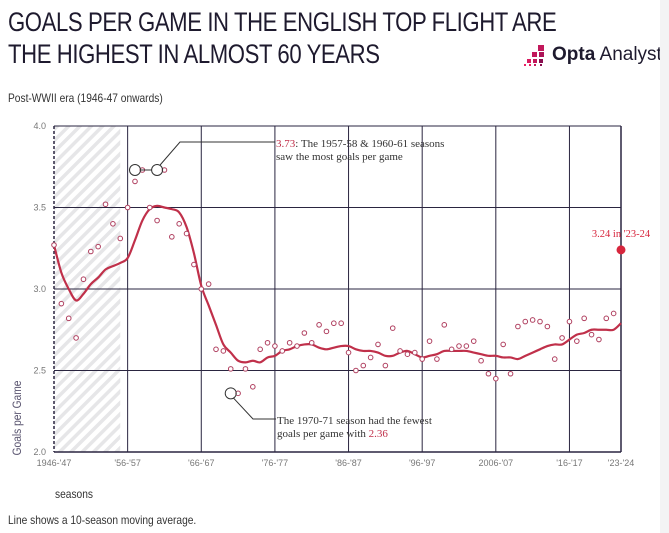 The image size is (669, 533). Describe the element at coordinates (74, 494) in the screenshot. I see `x-axis-label: seasons` at that location.